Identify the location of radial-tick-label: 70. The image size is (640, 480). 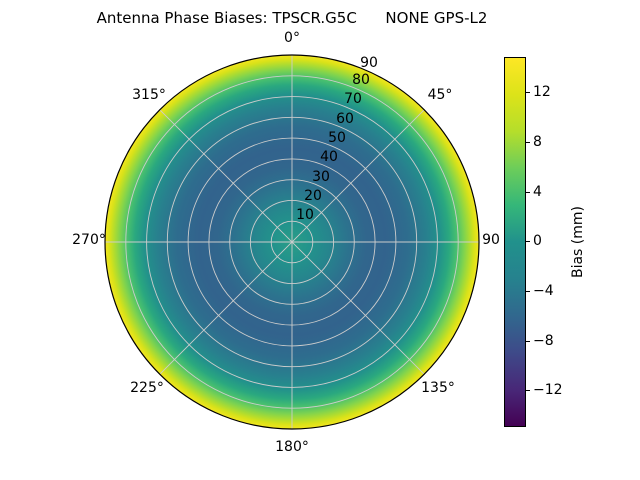
(353, 99).